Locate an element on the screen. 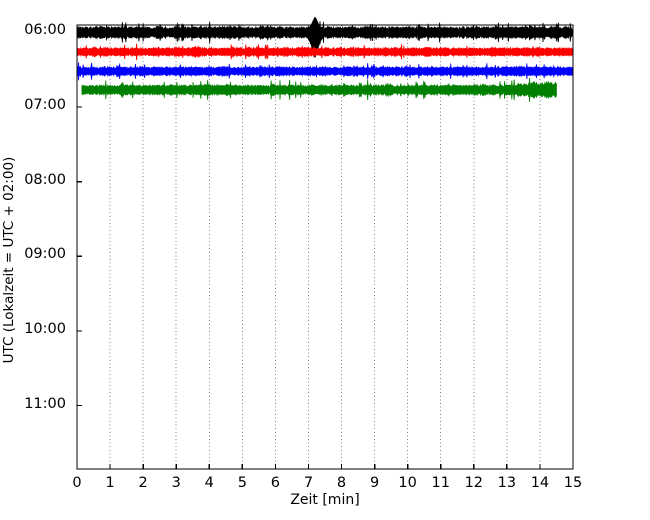  x-tick-label: 11 is located at coordinates (440, 483).